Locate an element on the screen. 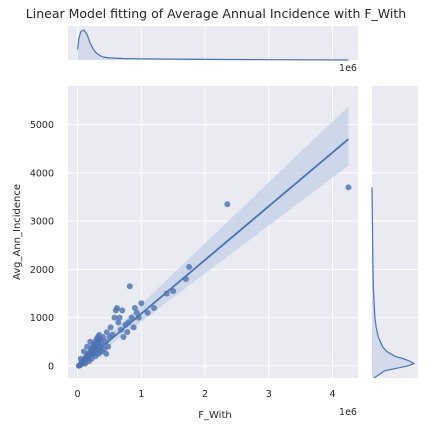 The image size is (432, 432). y-tick-label: 0 is located at coordinates (51, 366).